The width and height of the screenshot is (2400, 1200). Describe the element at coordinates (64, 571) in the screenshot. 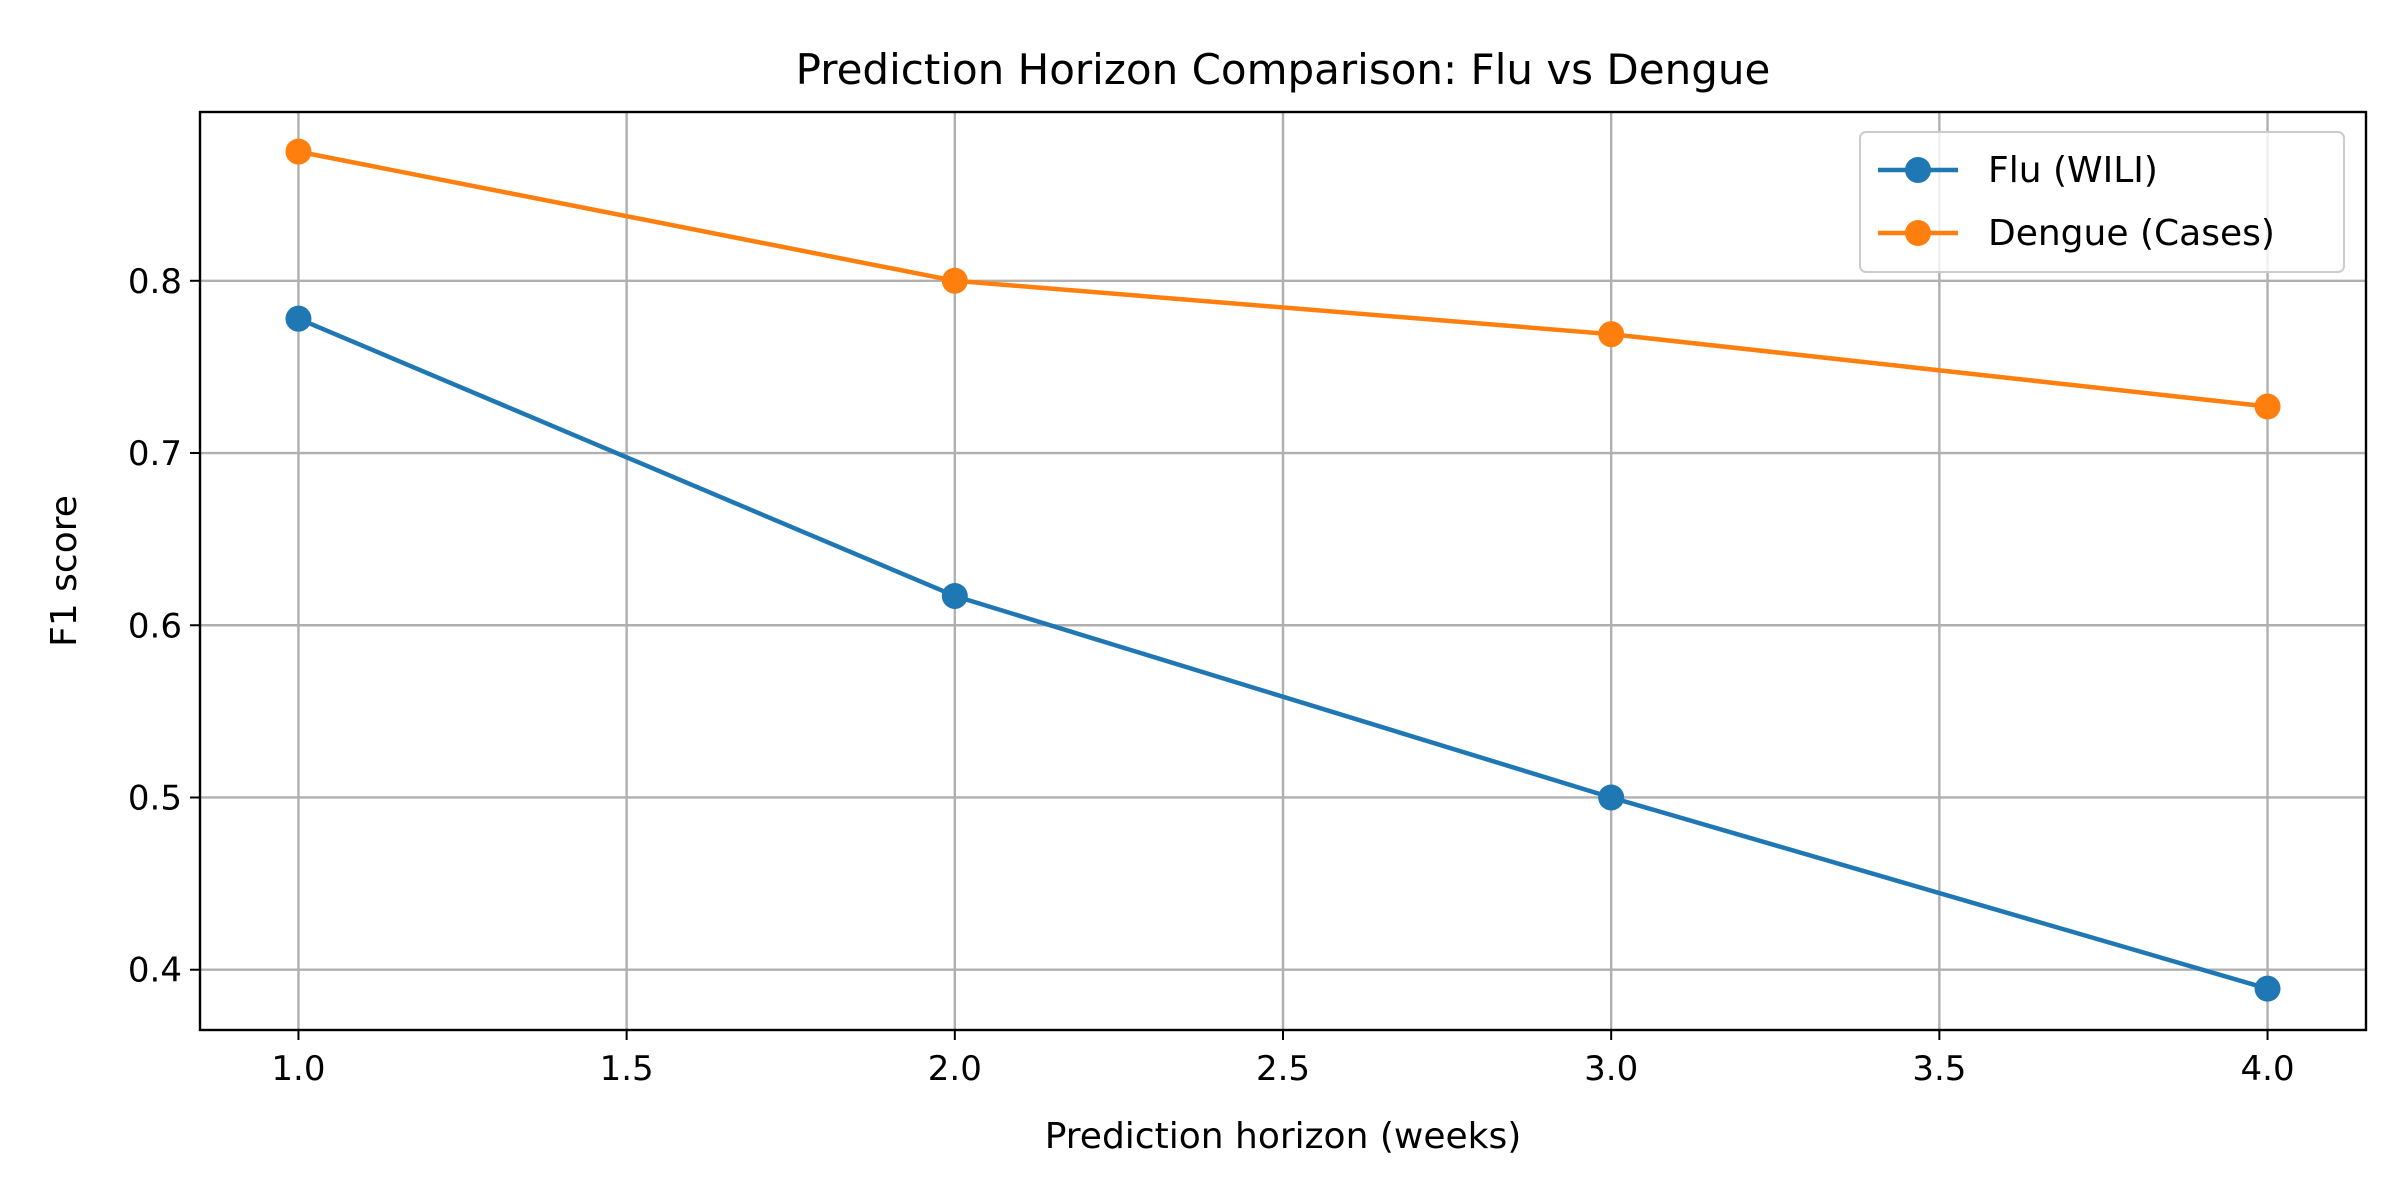

I see `y-axis-label: F1 score` at that location.